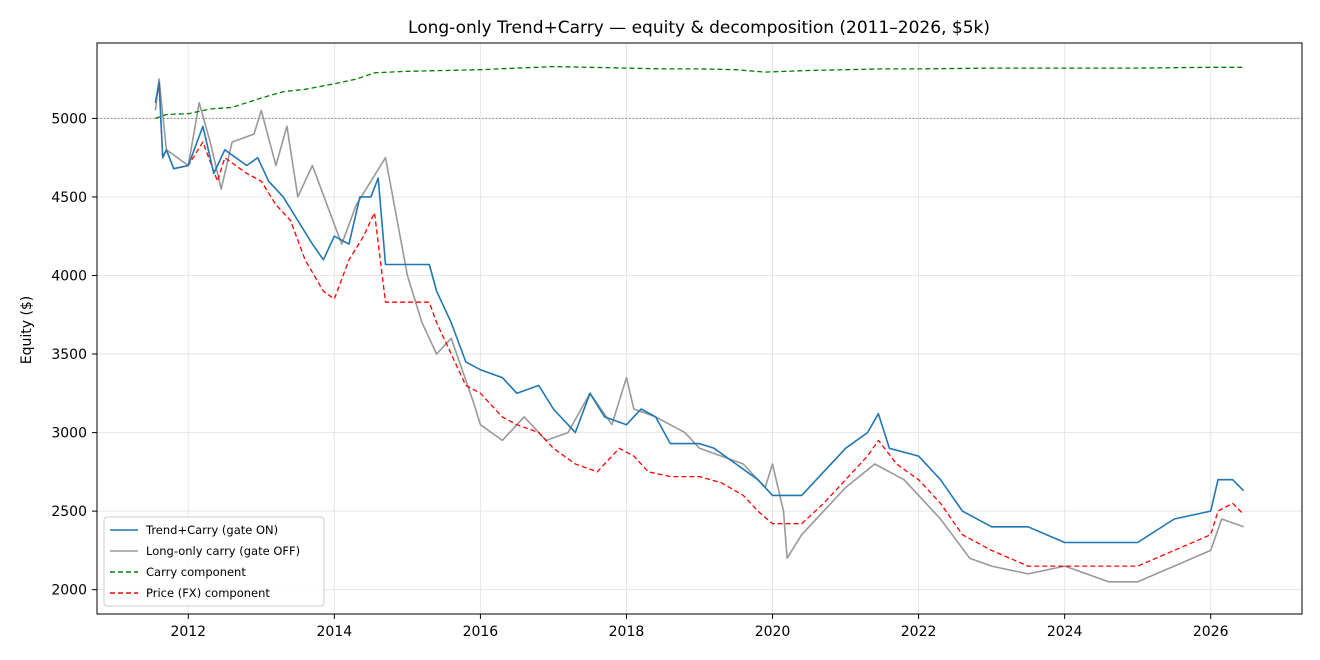 The image size is (1320, 660). What do you see at coordinates (69, 434) in the screenshot?
I see `y-tick-label: 3000` at bounding box center [69, 434].